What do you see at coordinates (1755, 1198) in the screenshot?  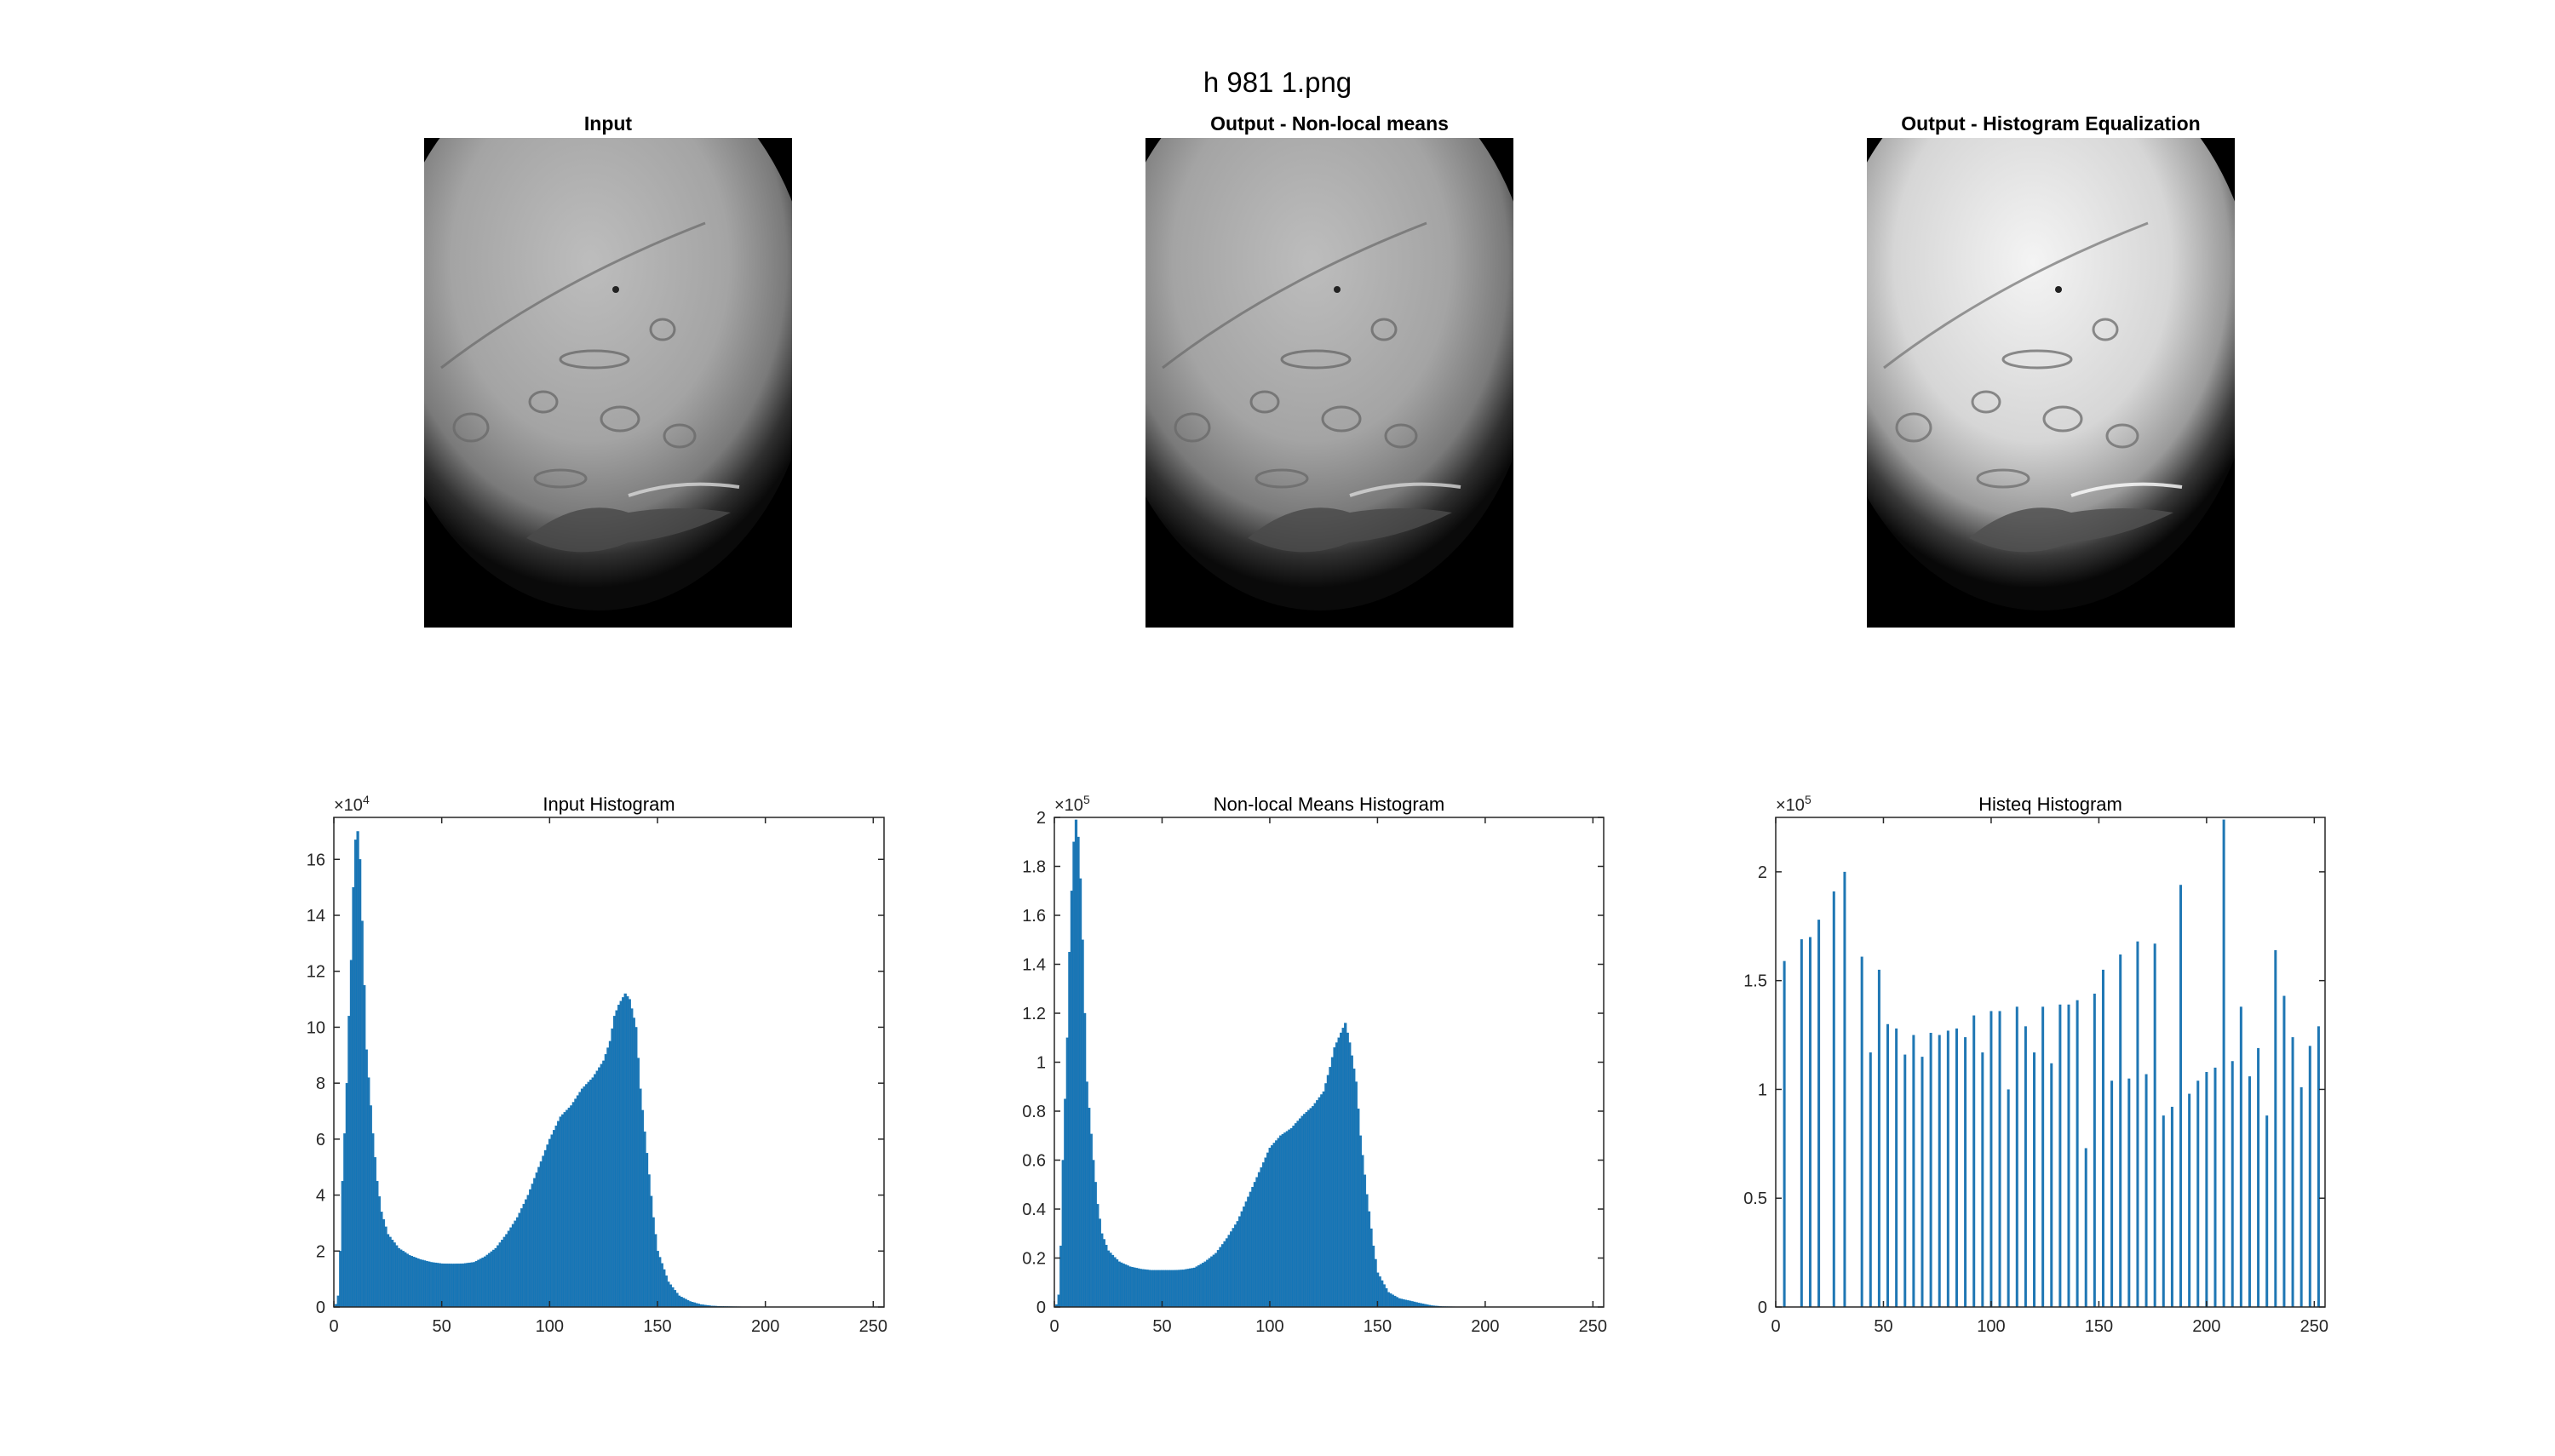 I see `y-tick-label: 0.5` at bounding box center [1755, 1198].